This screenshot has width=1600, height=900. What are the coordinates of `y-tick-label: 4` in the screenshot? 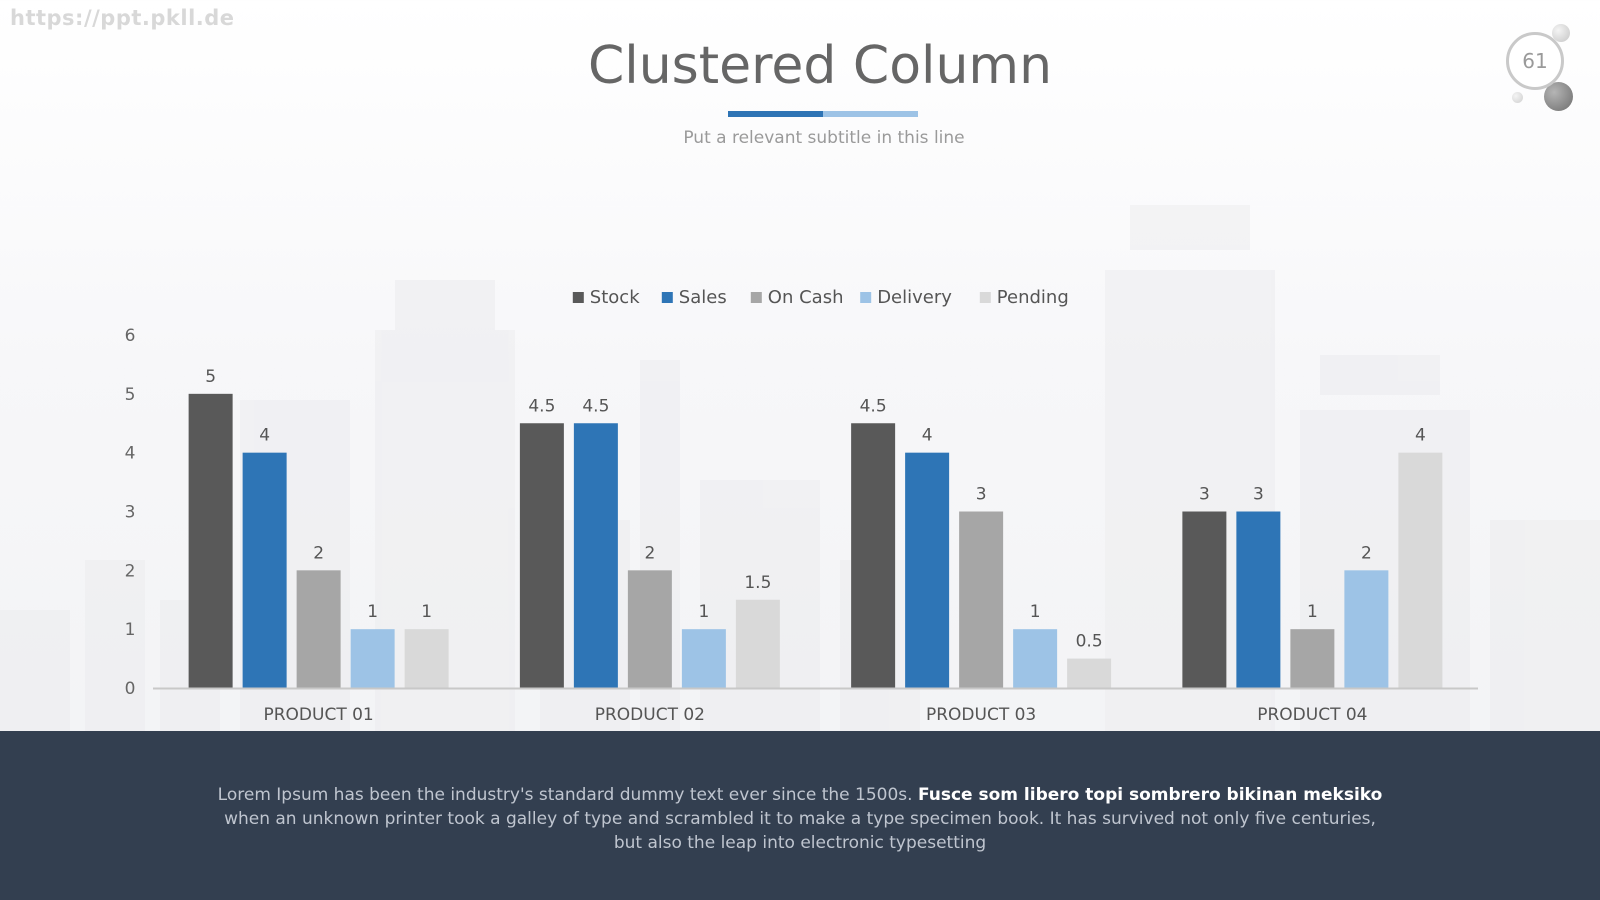 It's located at (130, 454).